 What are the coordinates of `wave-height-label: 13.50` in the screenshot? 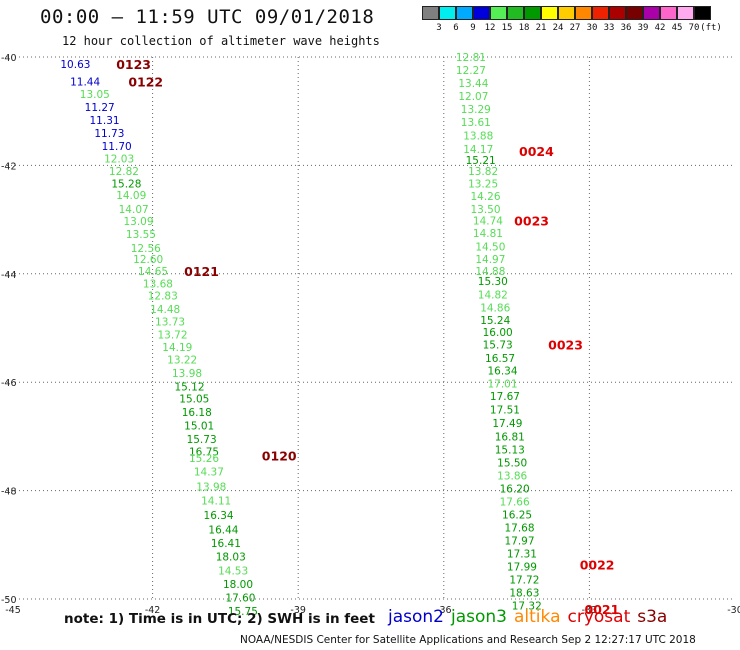 It's located at (485, 210).